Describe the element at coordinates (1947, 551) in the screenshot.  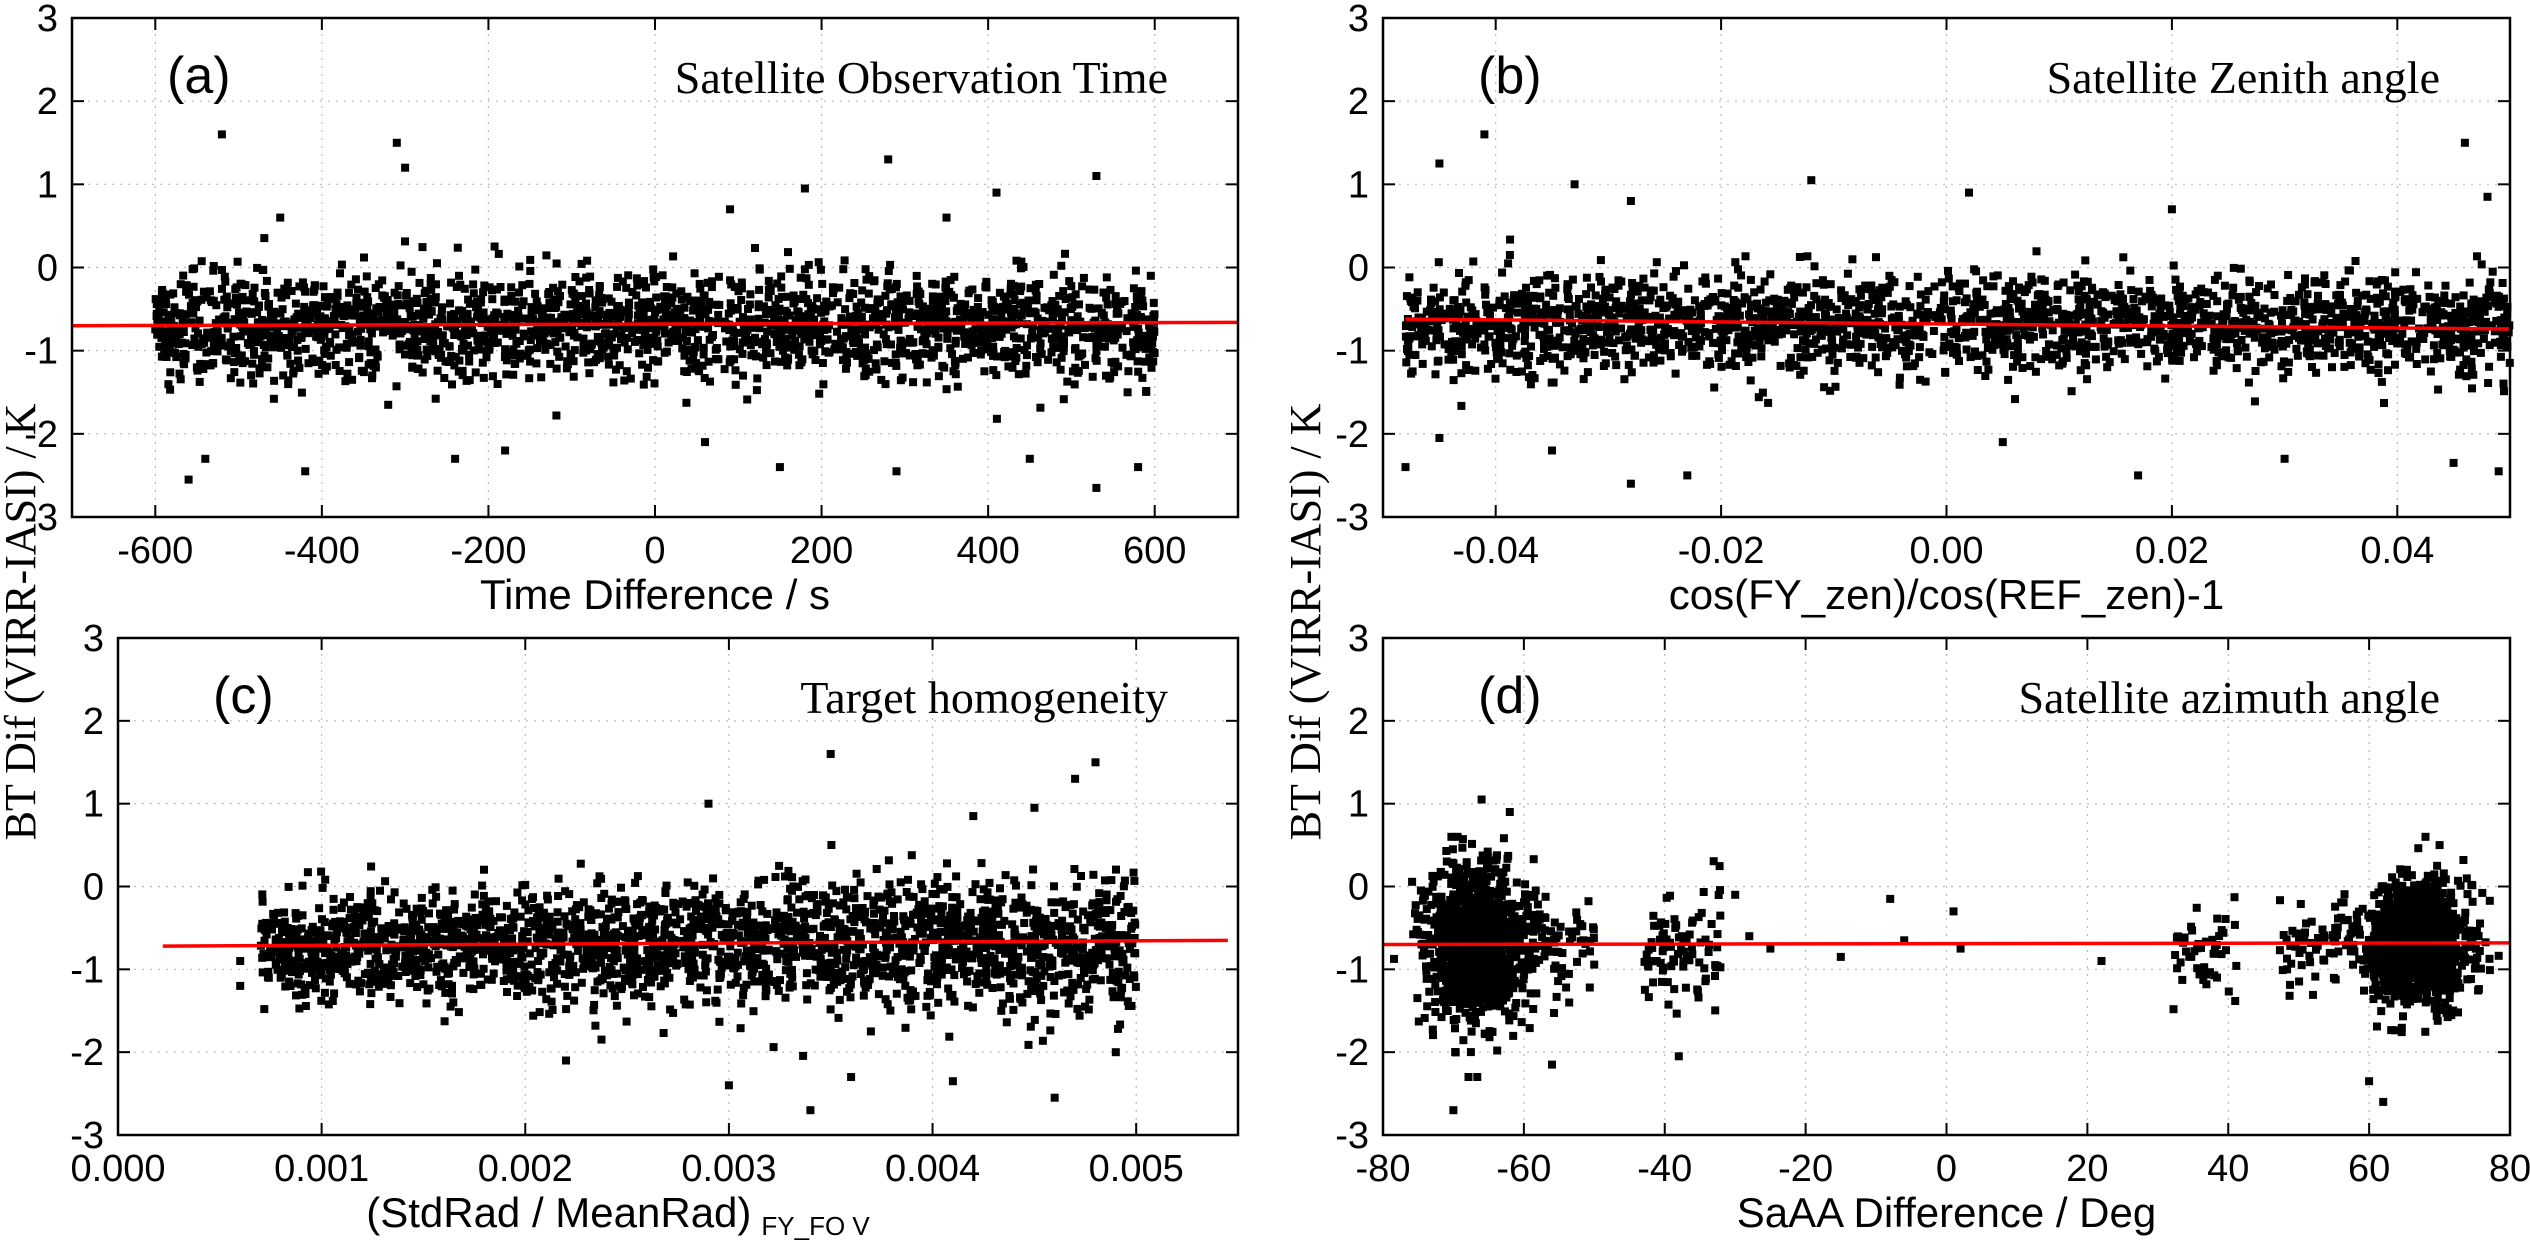
I see `x-tick-label: 0.00` at that location.